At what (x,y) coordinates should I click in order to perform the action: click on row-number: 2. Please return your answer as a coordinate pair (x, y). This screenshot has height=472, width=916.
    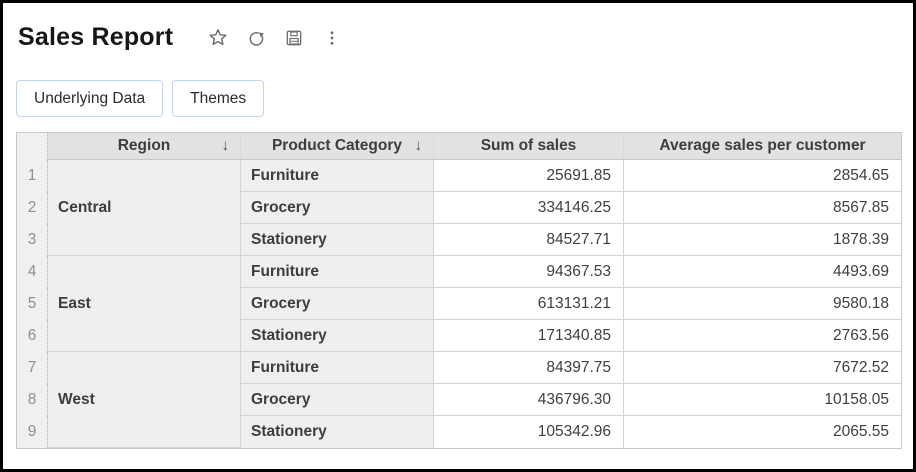
    Looking at the image, I should click on (32, 208).